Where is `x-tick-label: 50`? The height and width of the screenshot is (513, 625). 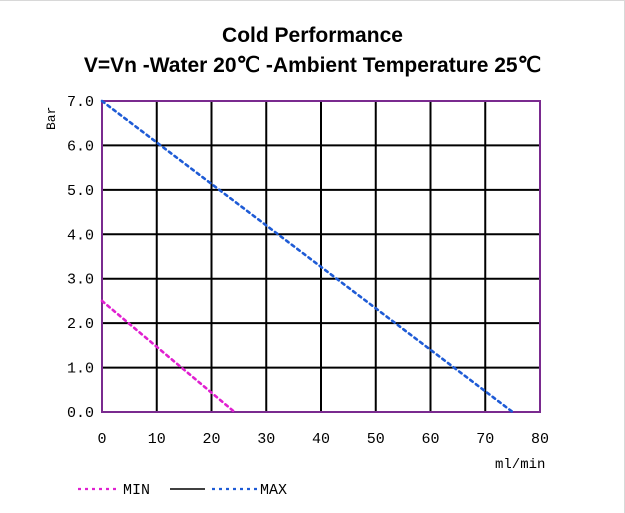 x-tick-label: 50 is located at coordinates (376, 439).